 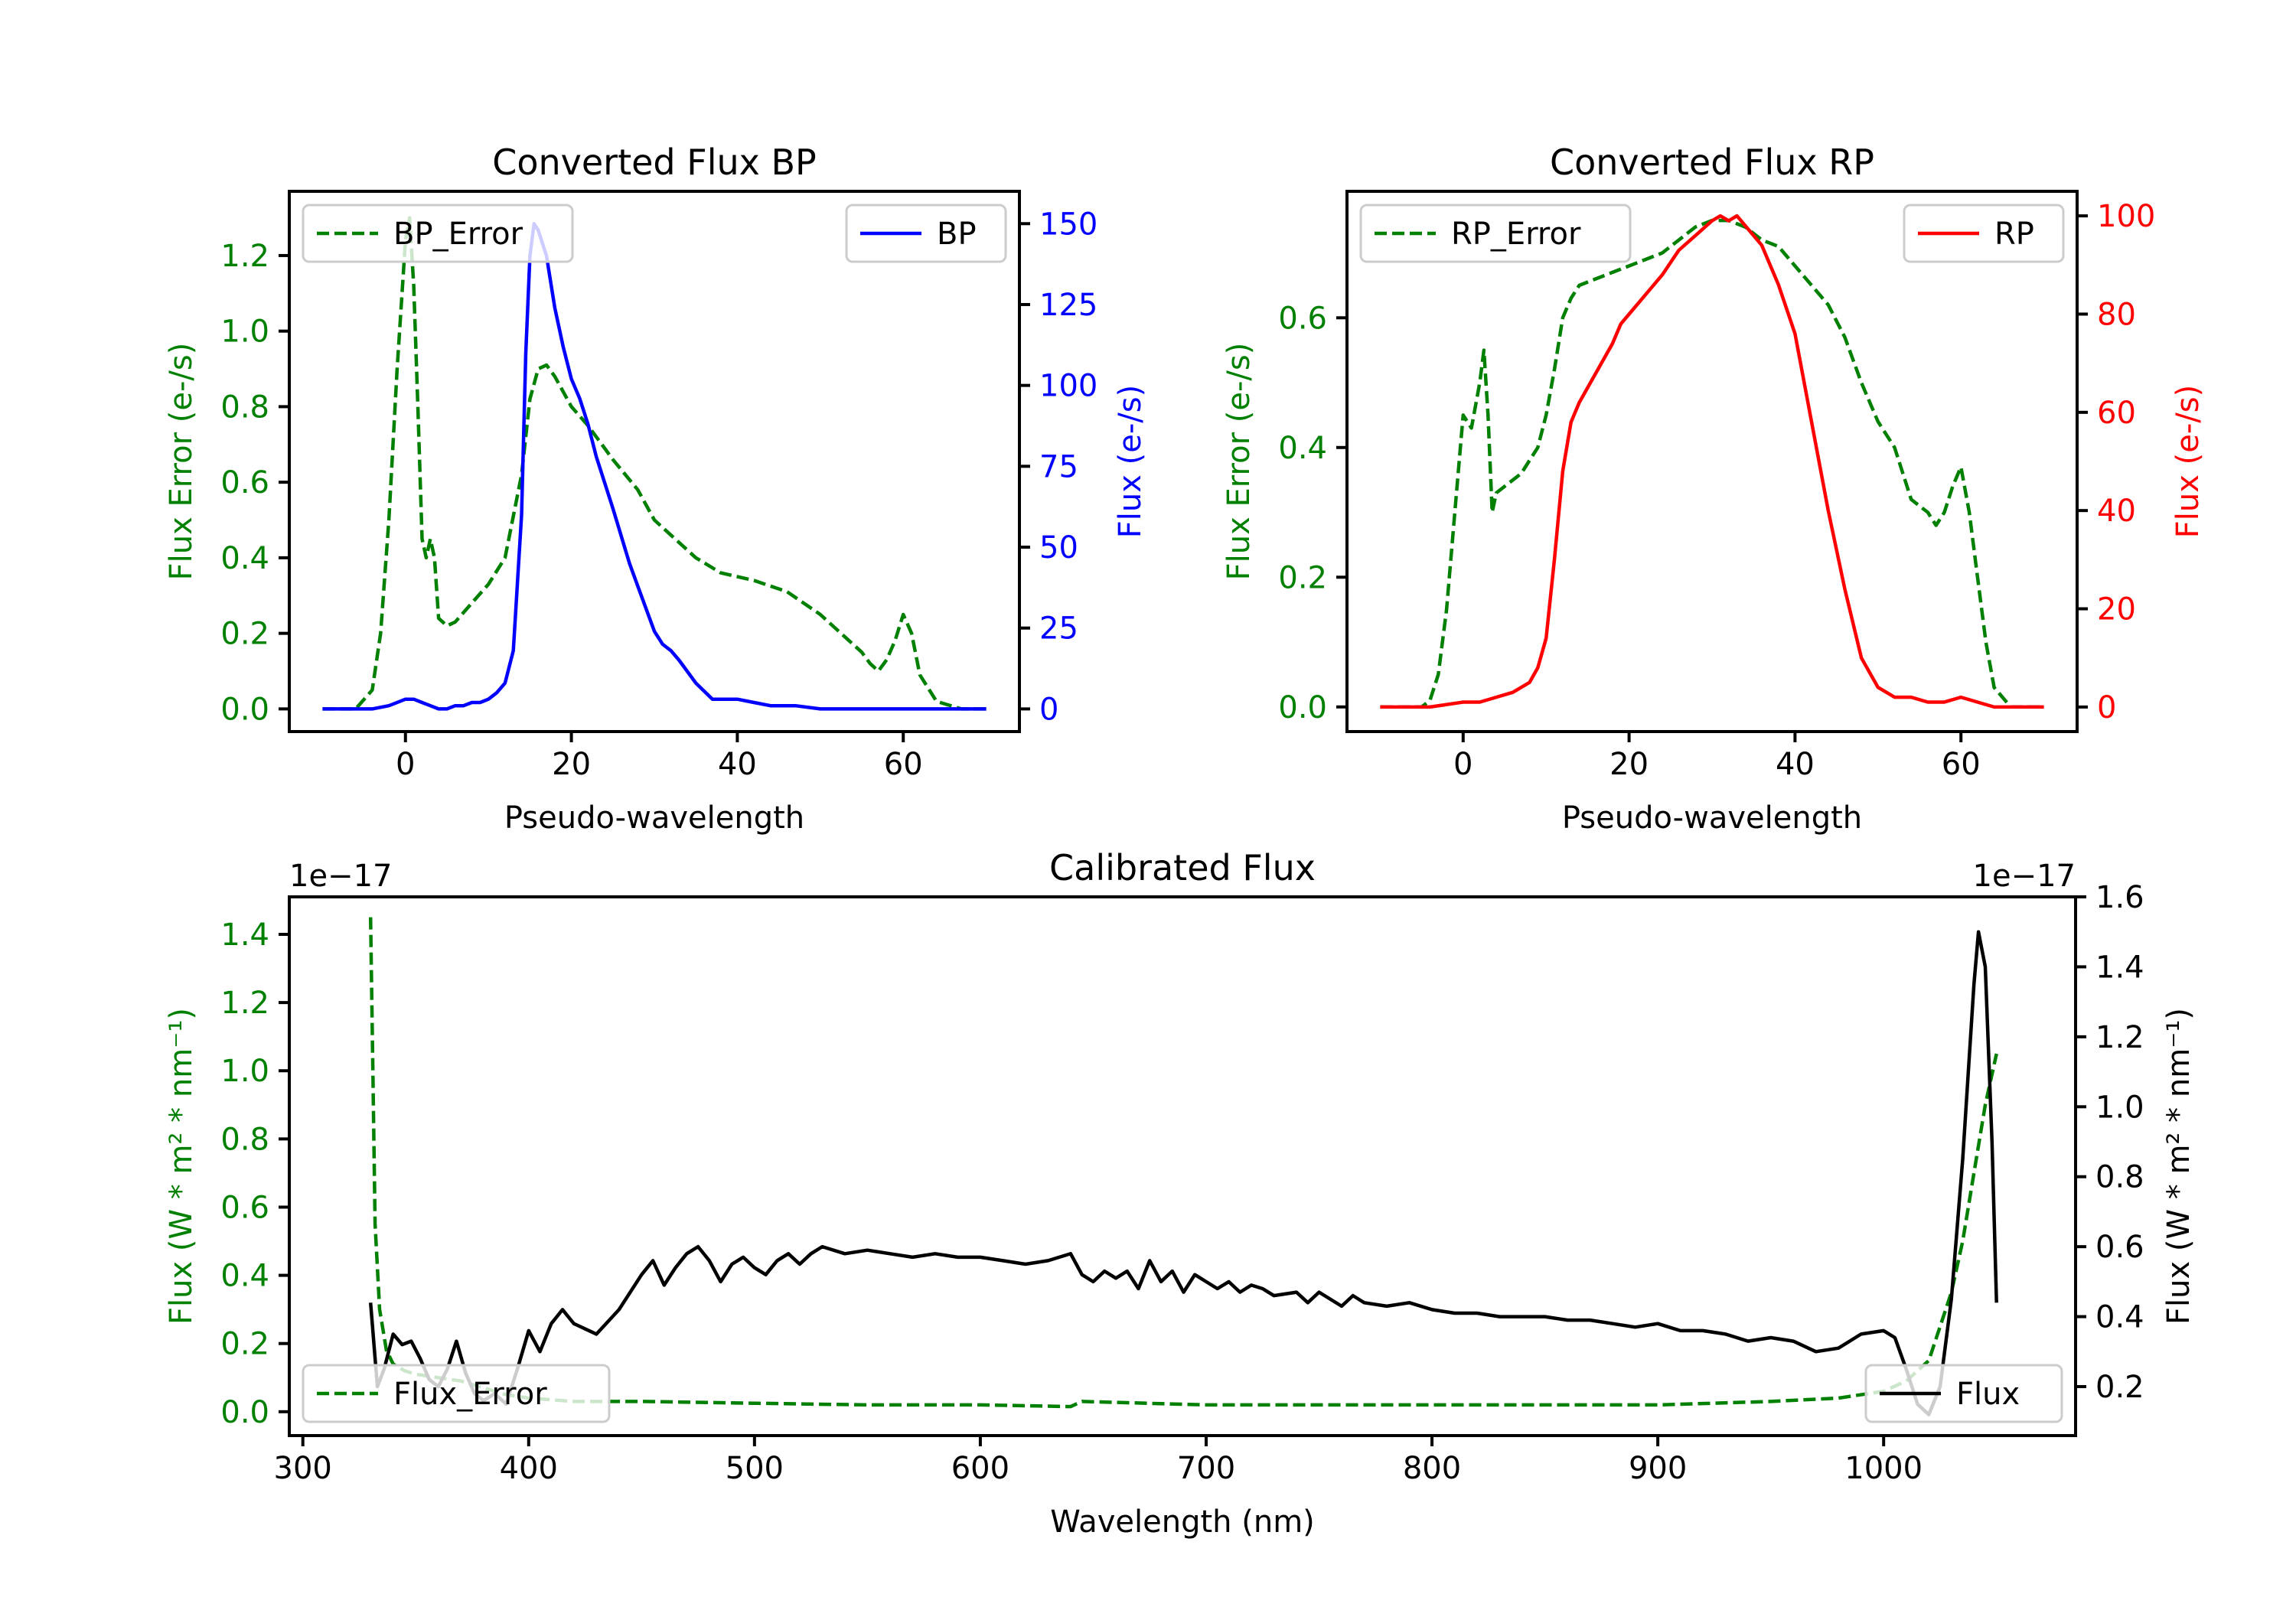 What do you see at coordinates (1988, 1394) in the screenshot?
I see `legend-label: Flux` at bounding box center [1988, 1394].